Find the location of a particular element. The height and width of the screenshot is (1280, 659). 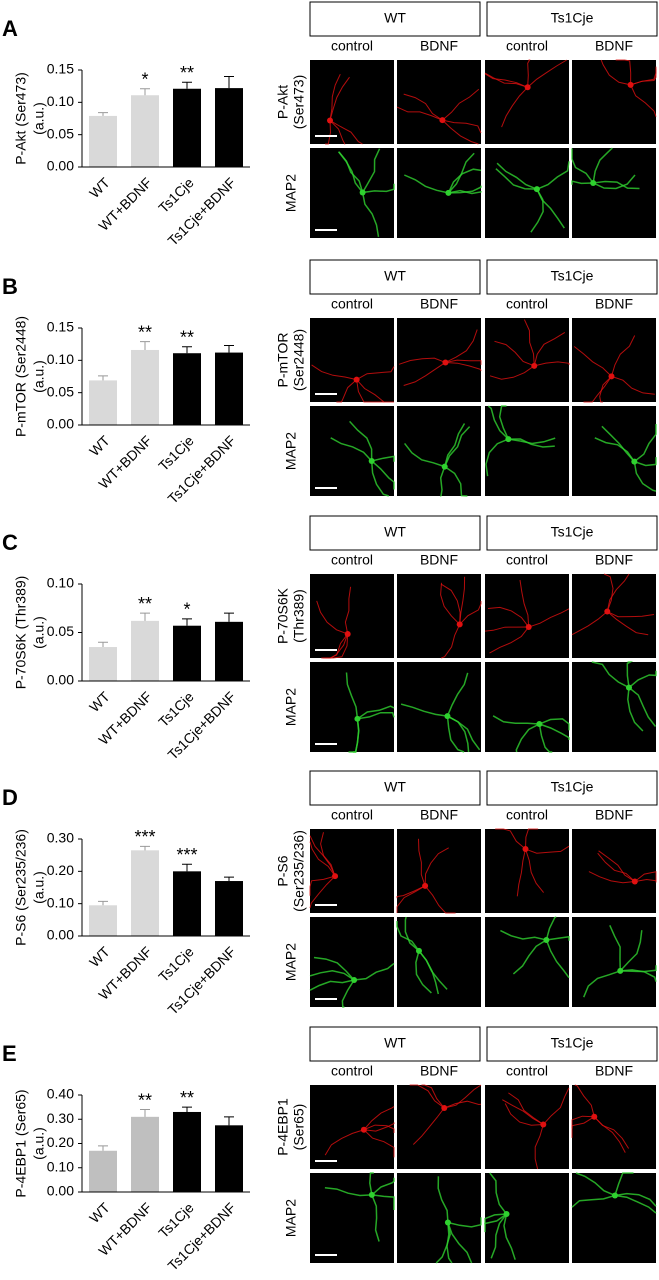

y-tick-label: 0.15 is located at coordinates (60, 327).